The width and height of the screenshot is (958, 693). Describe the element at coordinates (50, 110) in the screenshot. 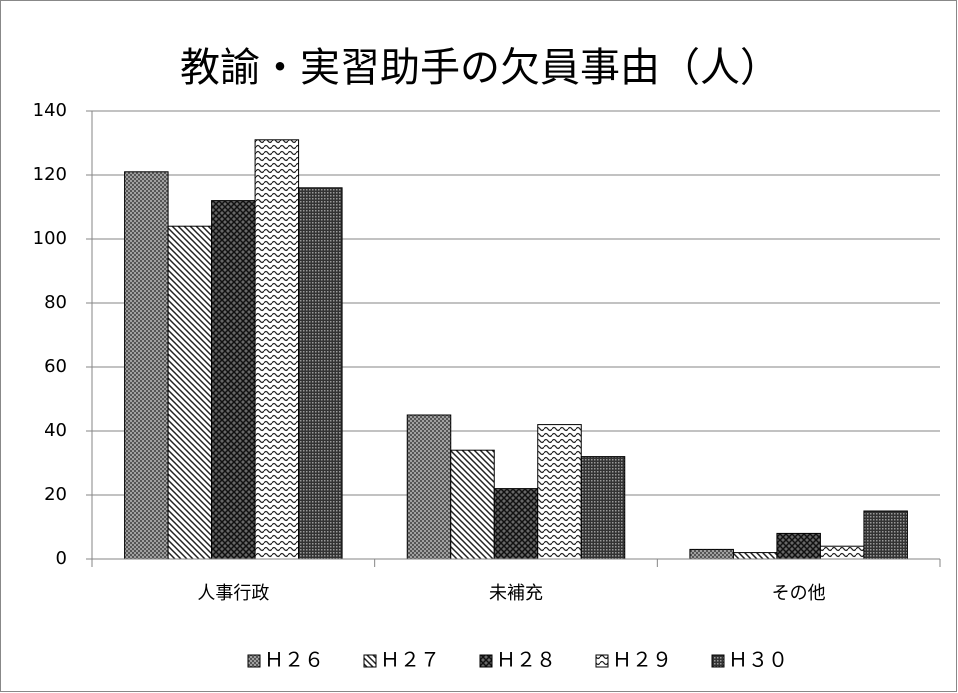

I see `y-tick-label: 140` at that location.